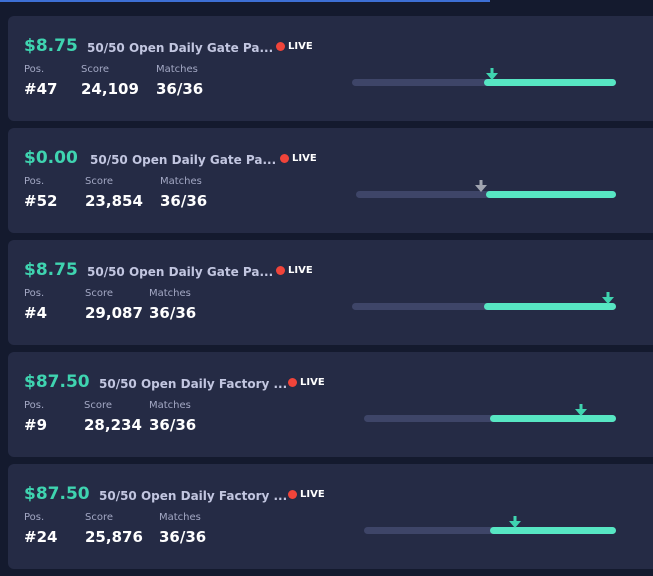  What do you see at coordinates (41, 89) in the screenshot?
I see `position-value: #47` at bounding box center [41, 89].